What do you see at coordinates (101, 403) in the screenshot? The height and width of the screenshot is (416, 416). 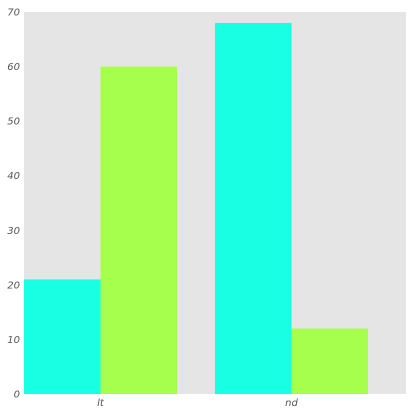 I see `x-tick-label-lt: lt` at bounding box center [101, 403].